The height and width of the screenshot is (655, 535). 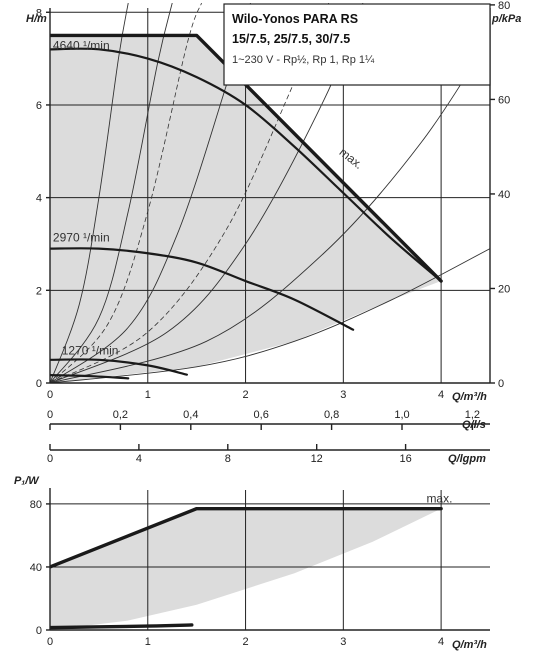 I want to click on tick-label-flow-power: 2, so click(x=245, y=642).